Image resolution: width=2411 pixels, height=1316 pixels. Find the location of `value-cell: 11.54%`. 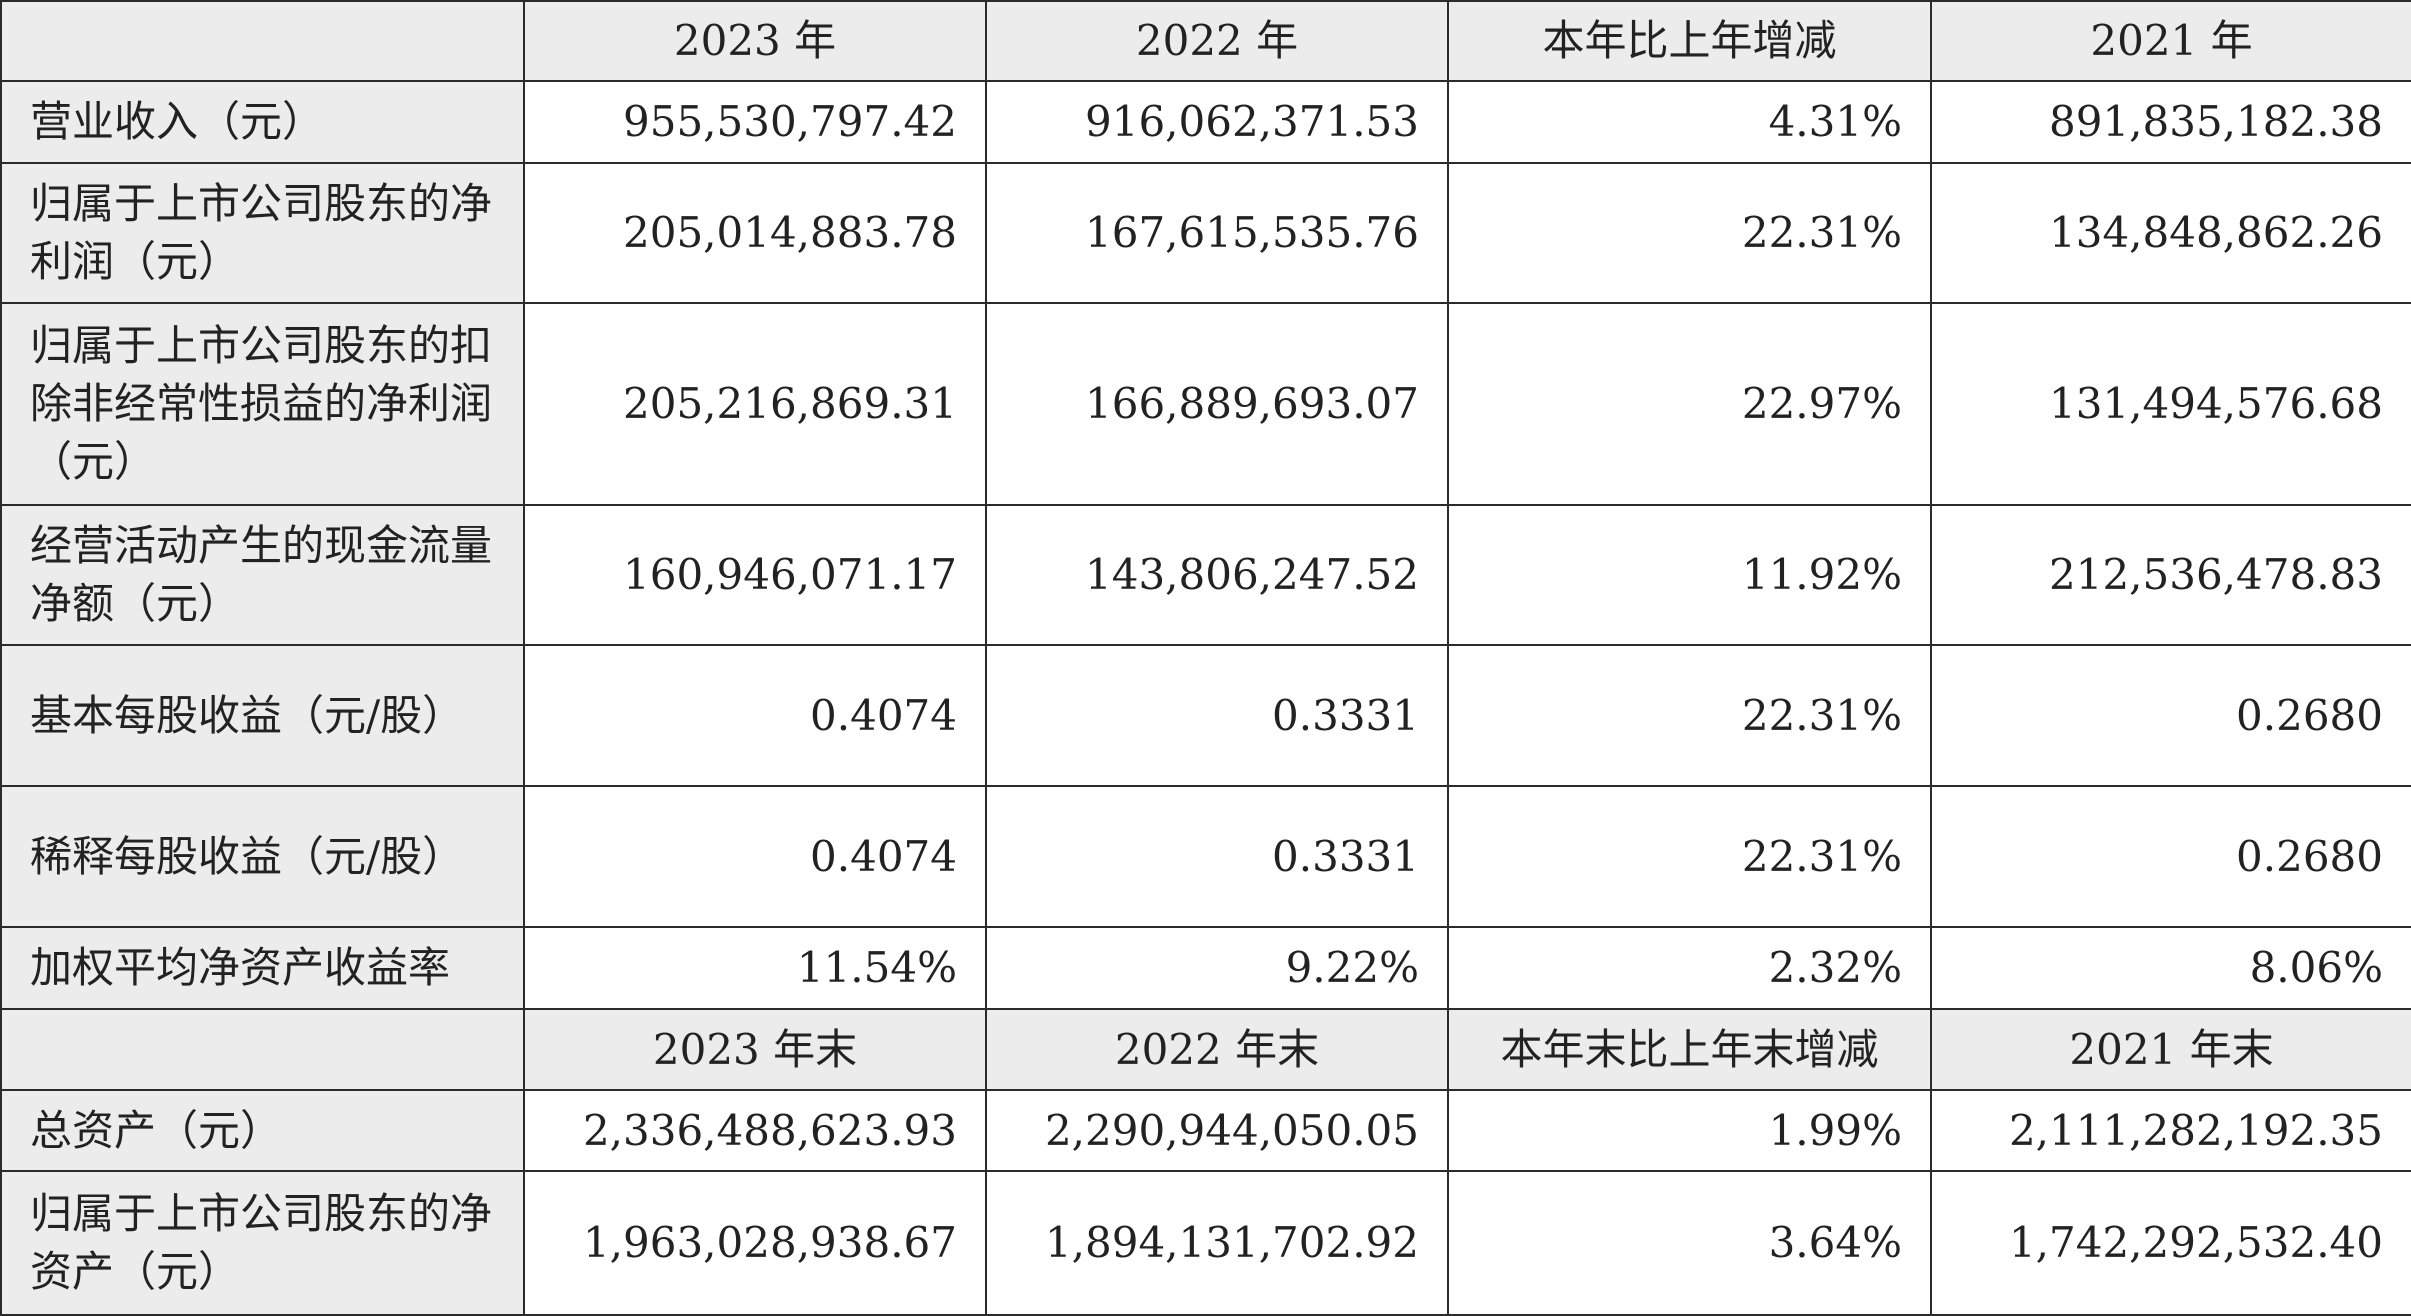

value-cell: 11.54% is located at coordinates (755, 968).